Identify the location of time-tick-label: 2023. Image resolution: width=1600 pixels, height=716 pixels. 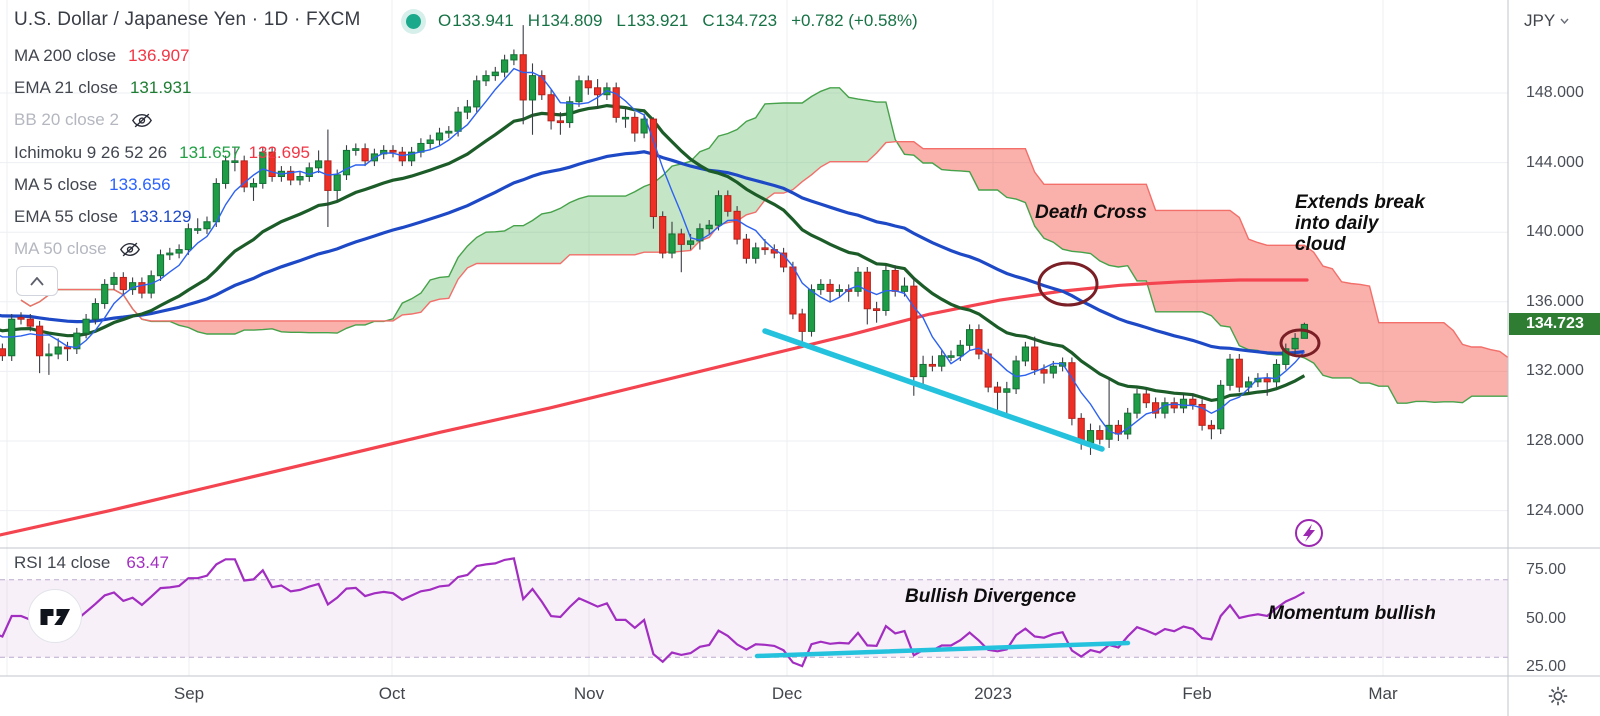
(993, 693).